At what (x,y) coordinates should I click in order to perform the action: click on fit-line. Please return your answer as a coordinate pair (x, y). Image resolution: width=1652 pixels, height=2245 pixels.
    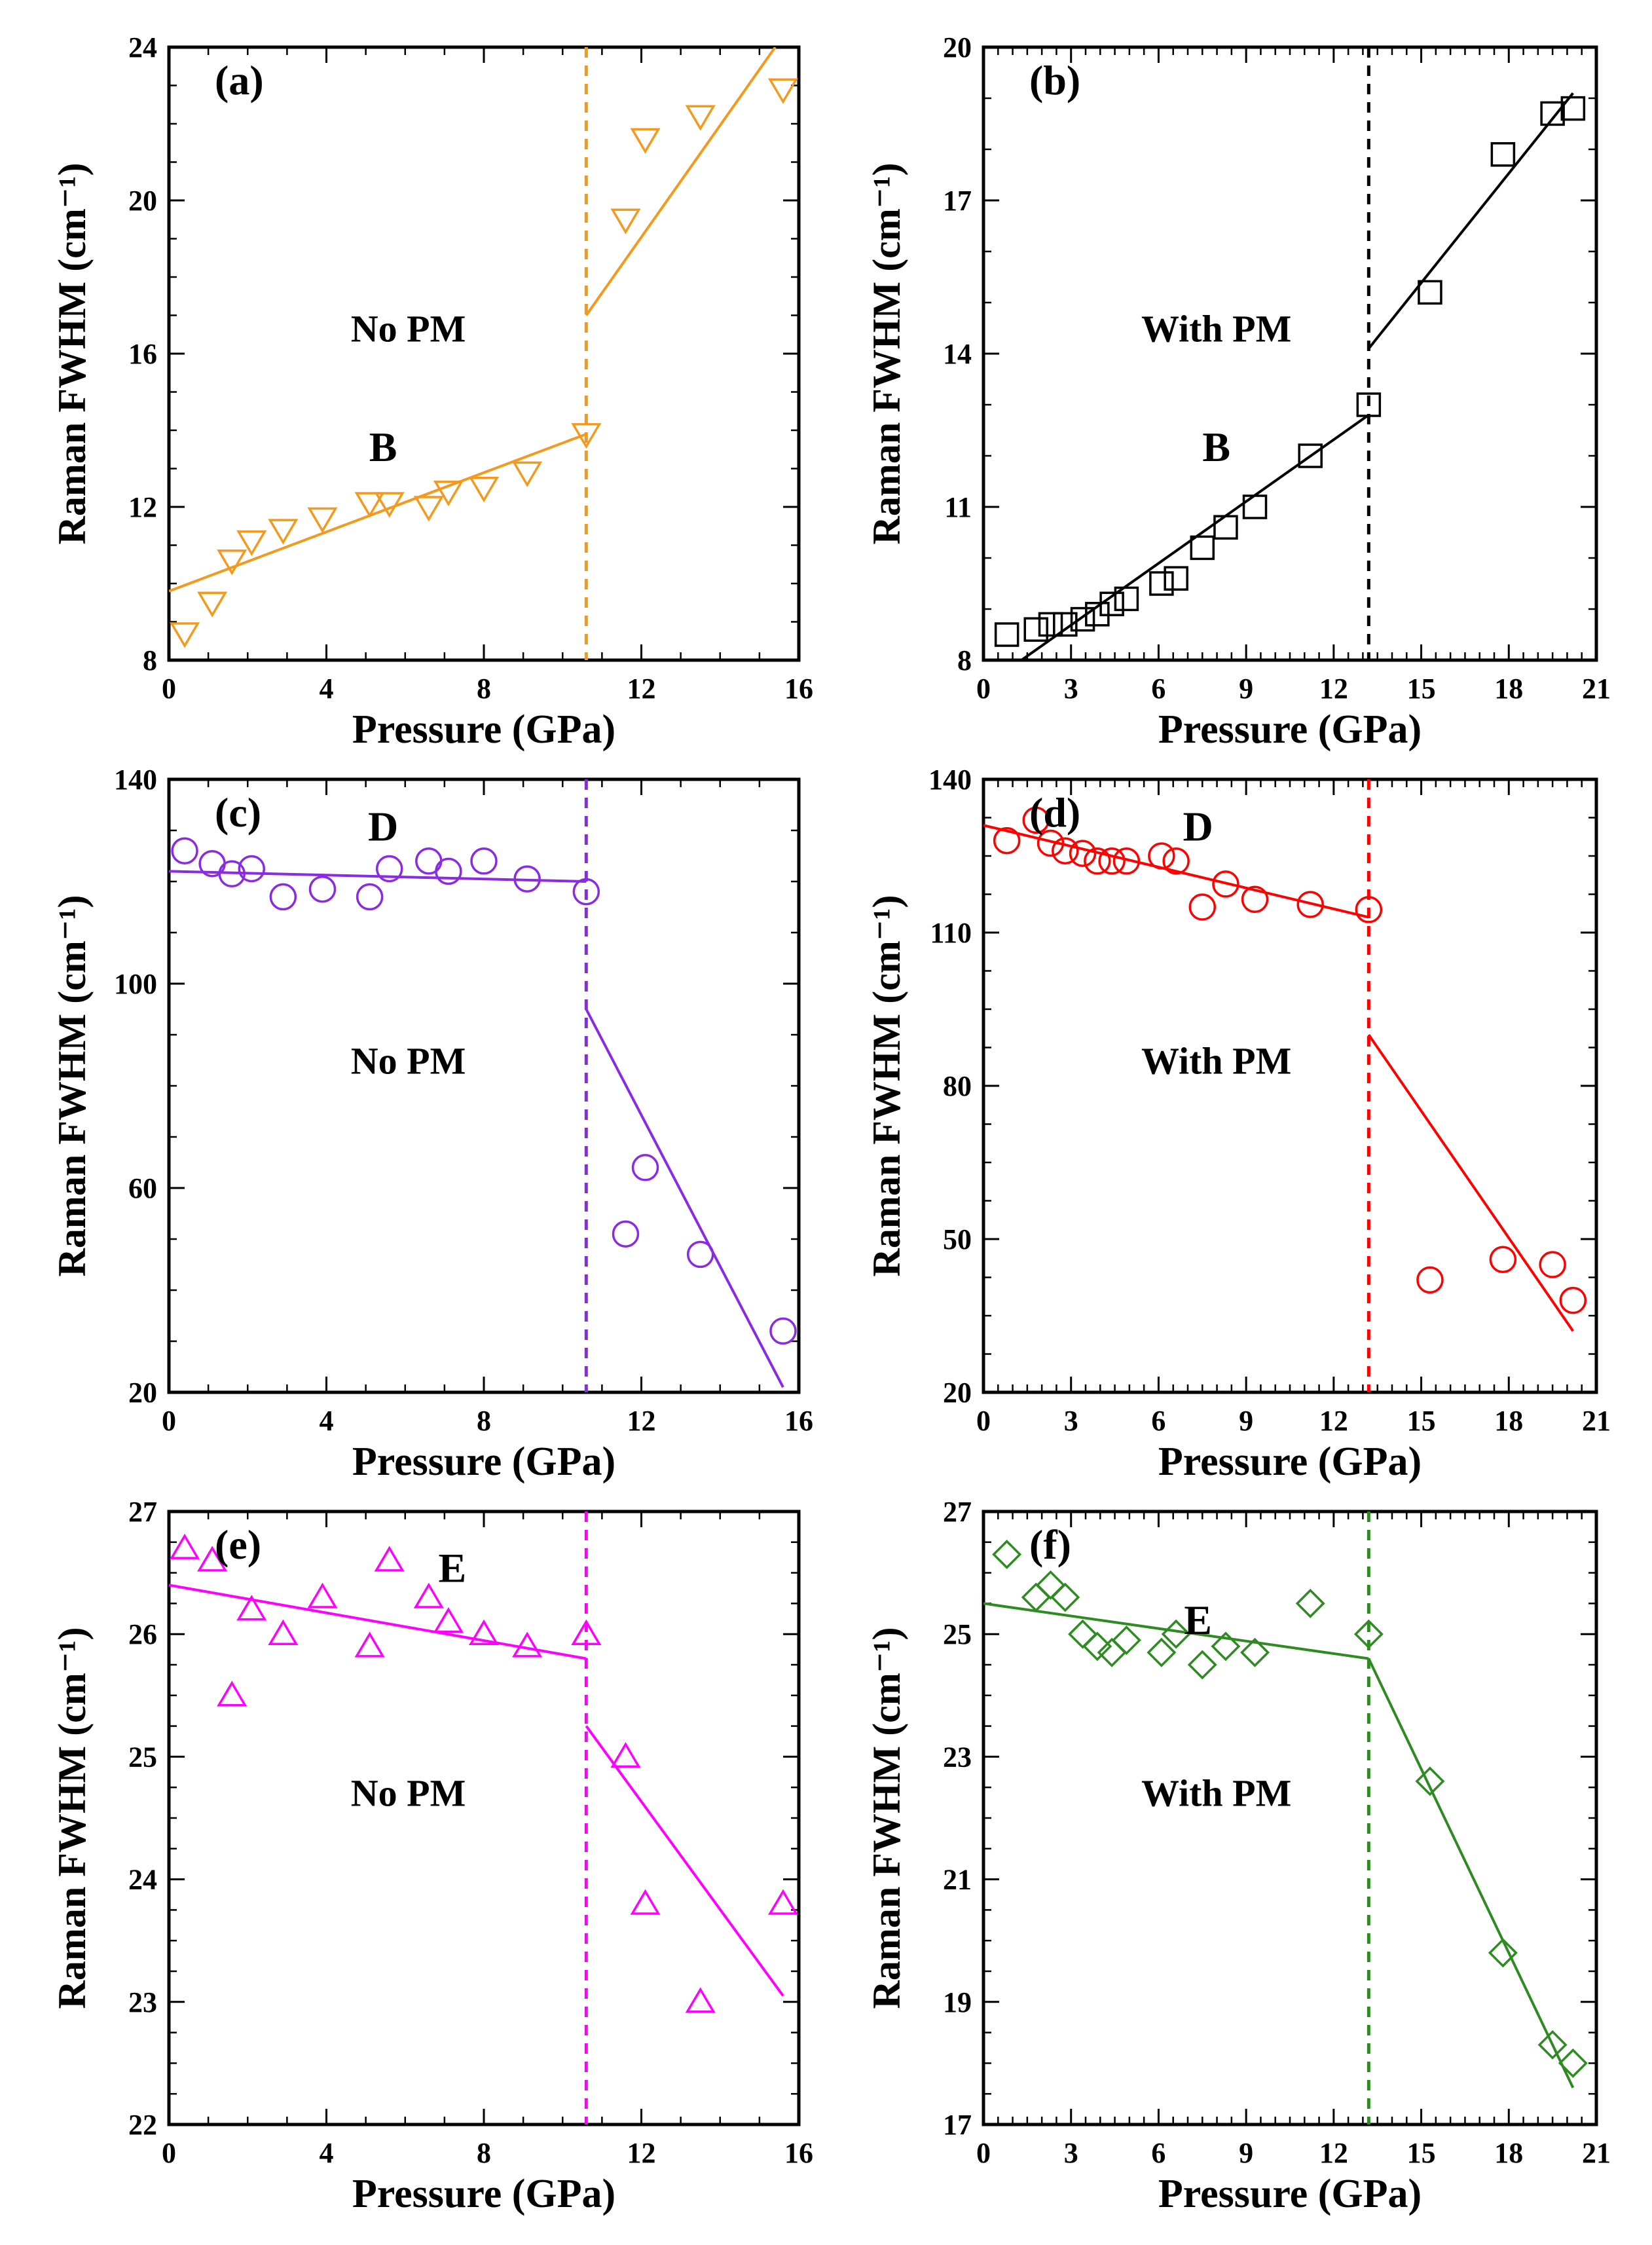
    Looking at the image, I should click on (378, 512).